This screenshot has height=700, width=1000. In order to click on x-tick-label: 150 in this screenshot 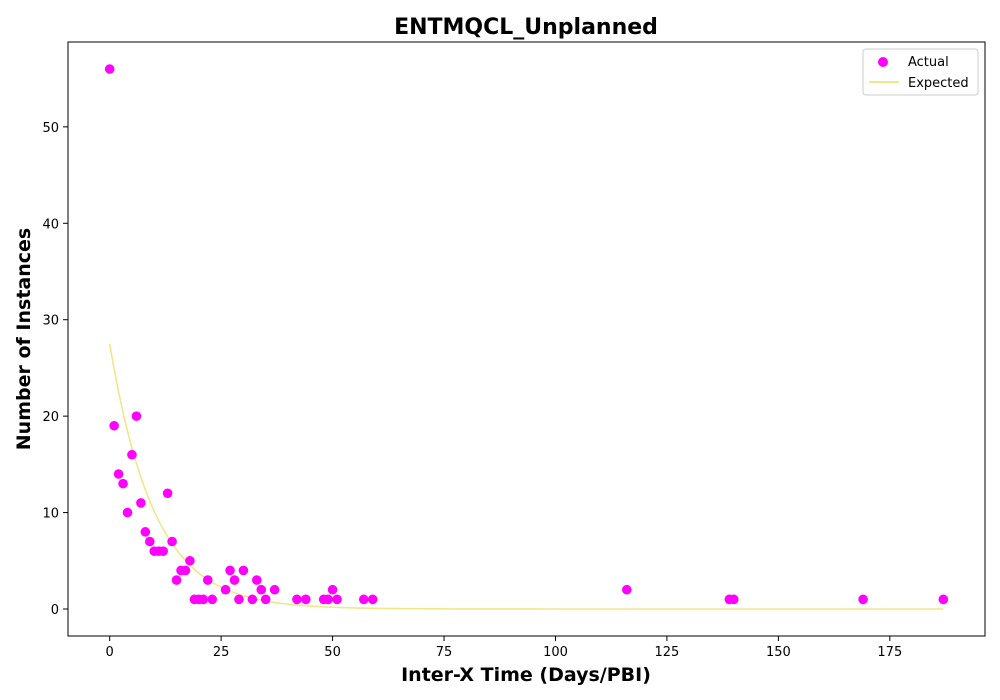, I will do `click(778, 652)`.